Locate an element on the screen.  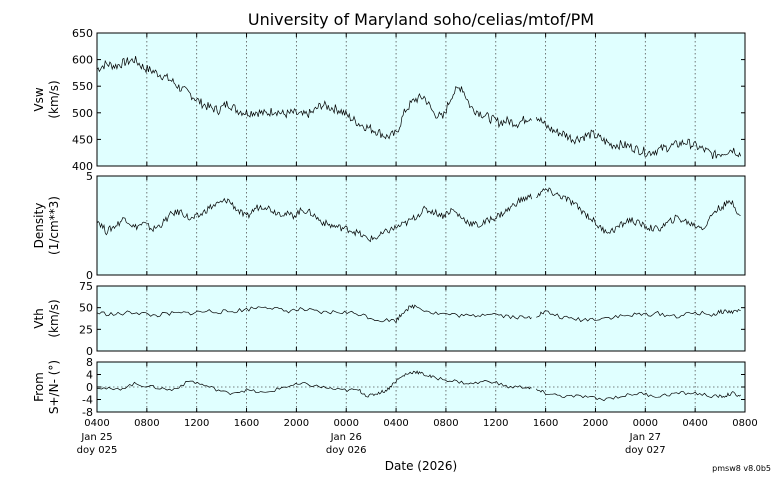
y-tick-label: -4 is located at coordinates (87, 400).